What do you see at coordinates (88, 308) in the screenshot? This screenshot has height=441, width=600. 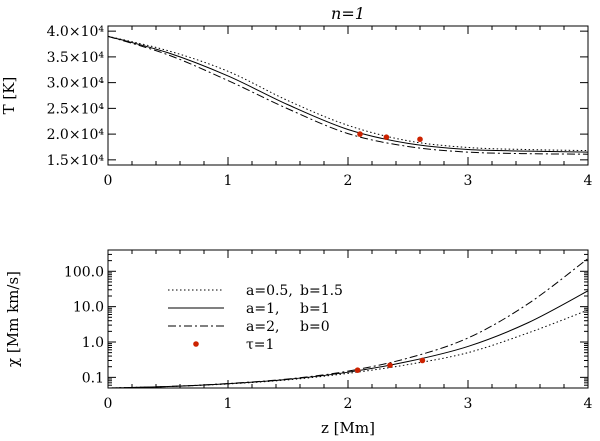 I see `y-tick-label: 10.0` at bounding box center [88, 308].